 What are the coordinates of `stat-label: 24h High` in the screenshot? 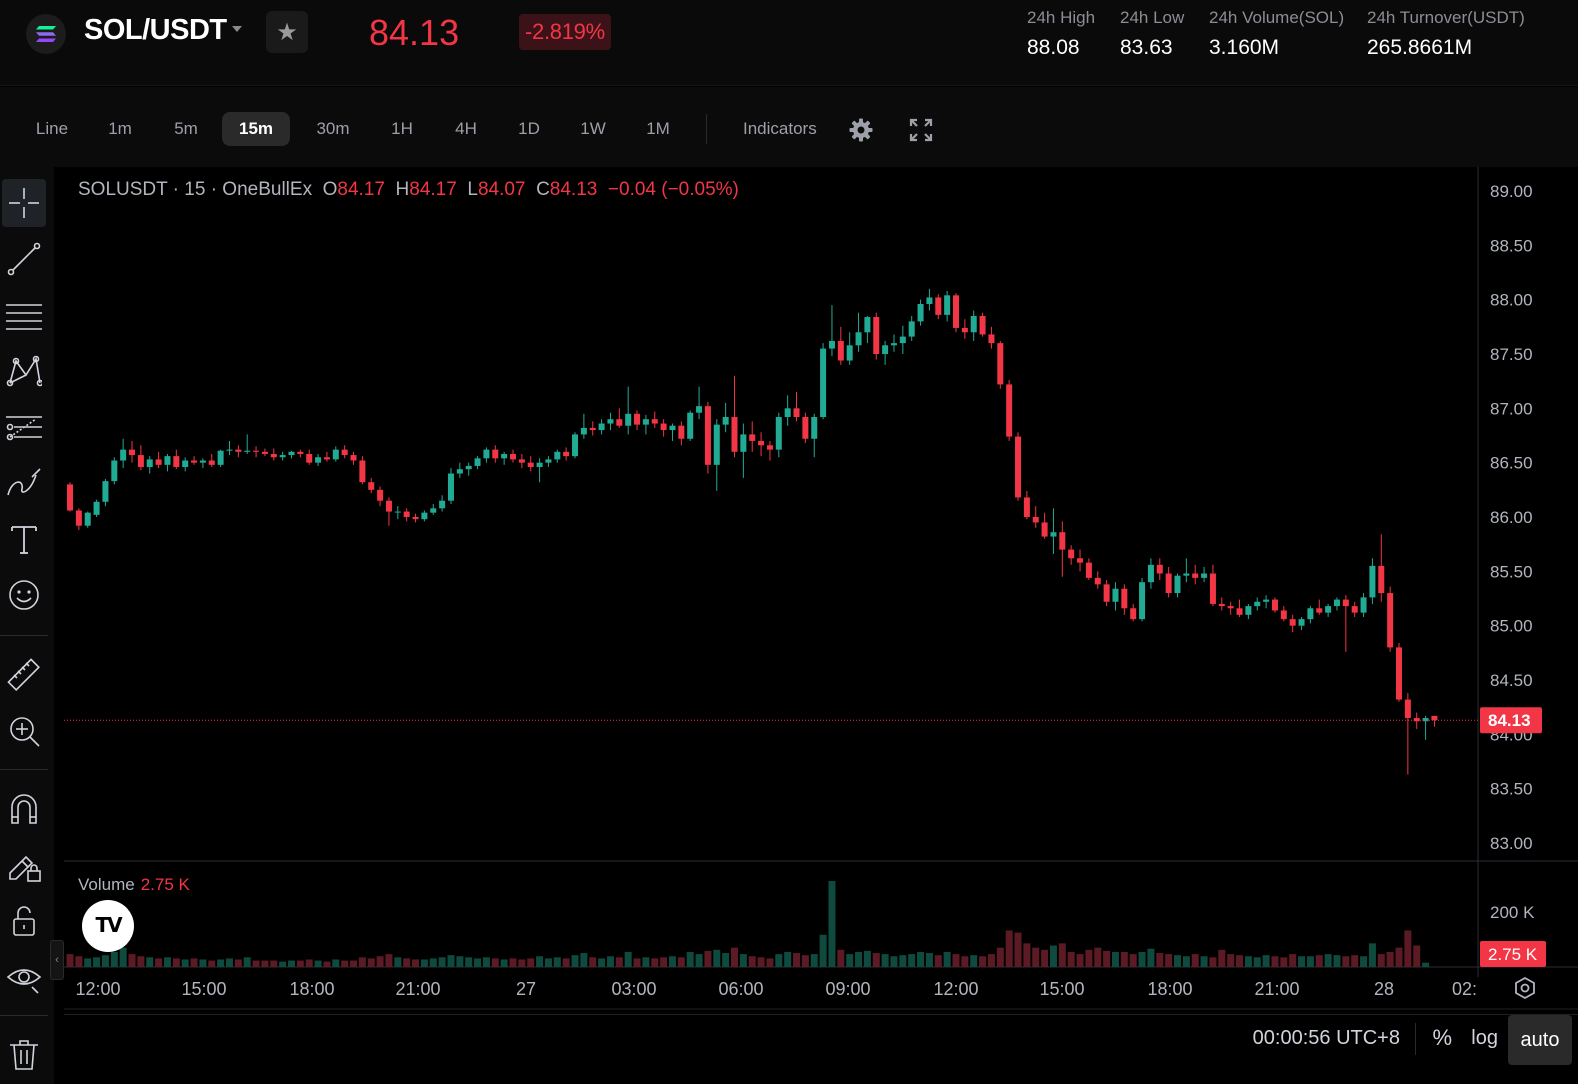 It's located at (1061, 17).